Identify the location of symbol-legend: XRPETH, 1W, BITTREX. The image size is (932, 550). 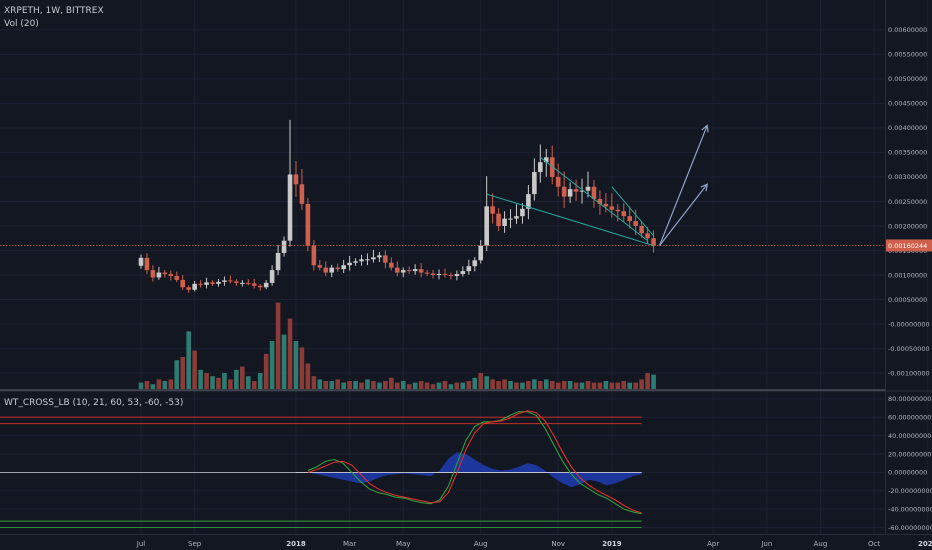
(56, 11).